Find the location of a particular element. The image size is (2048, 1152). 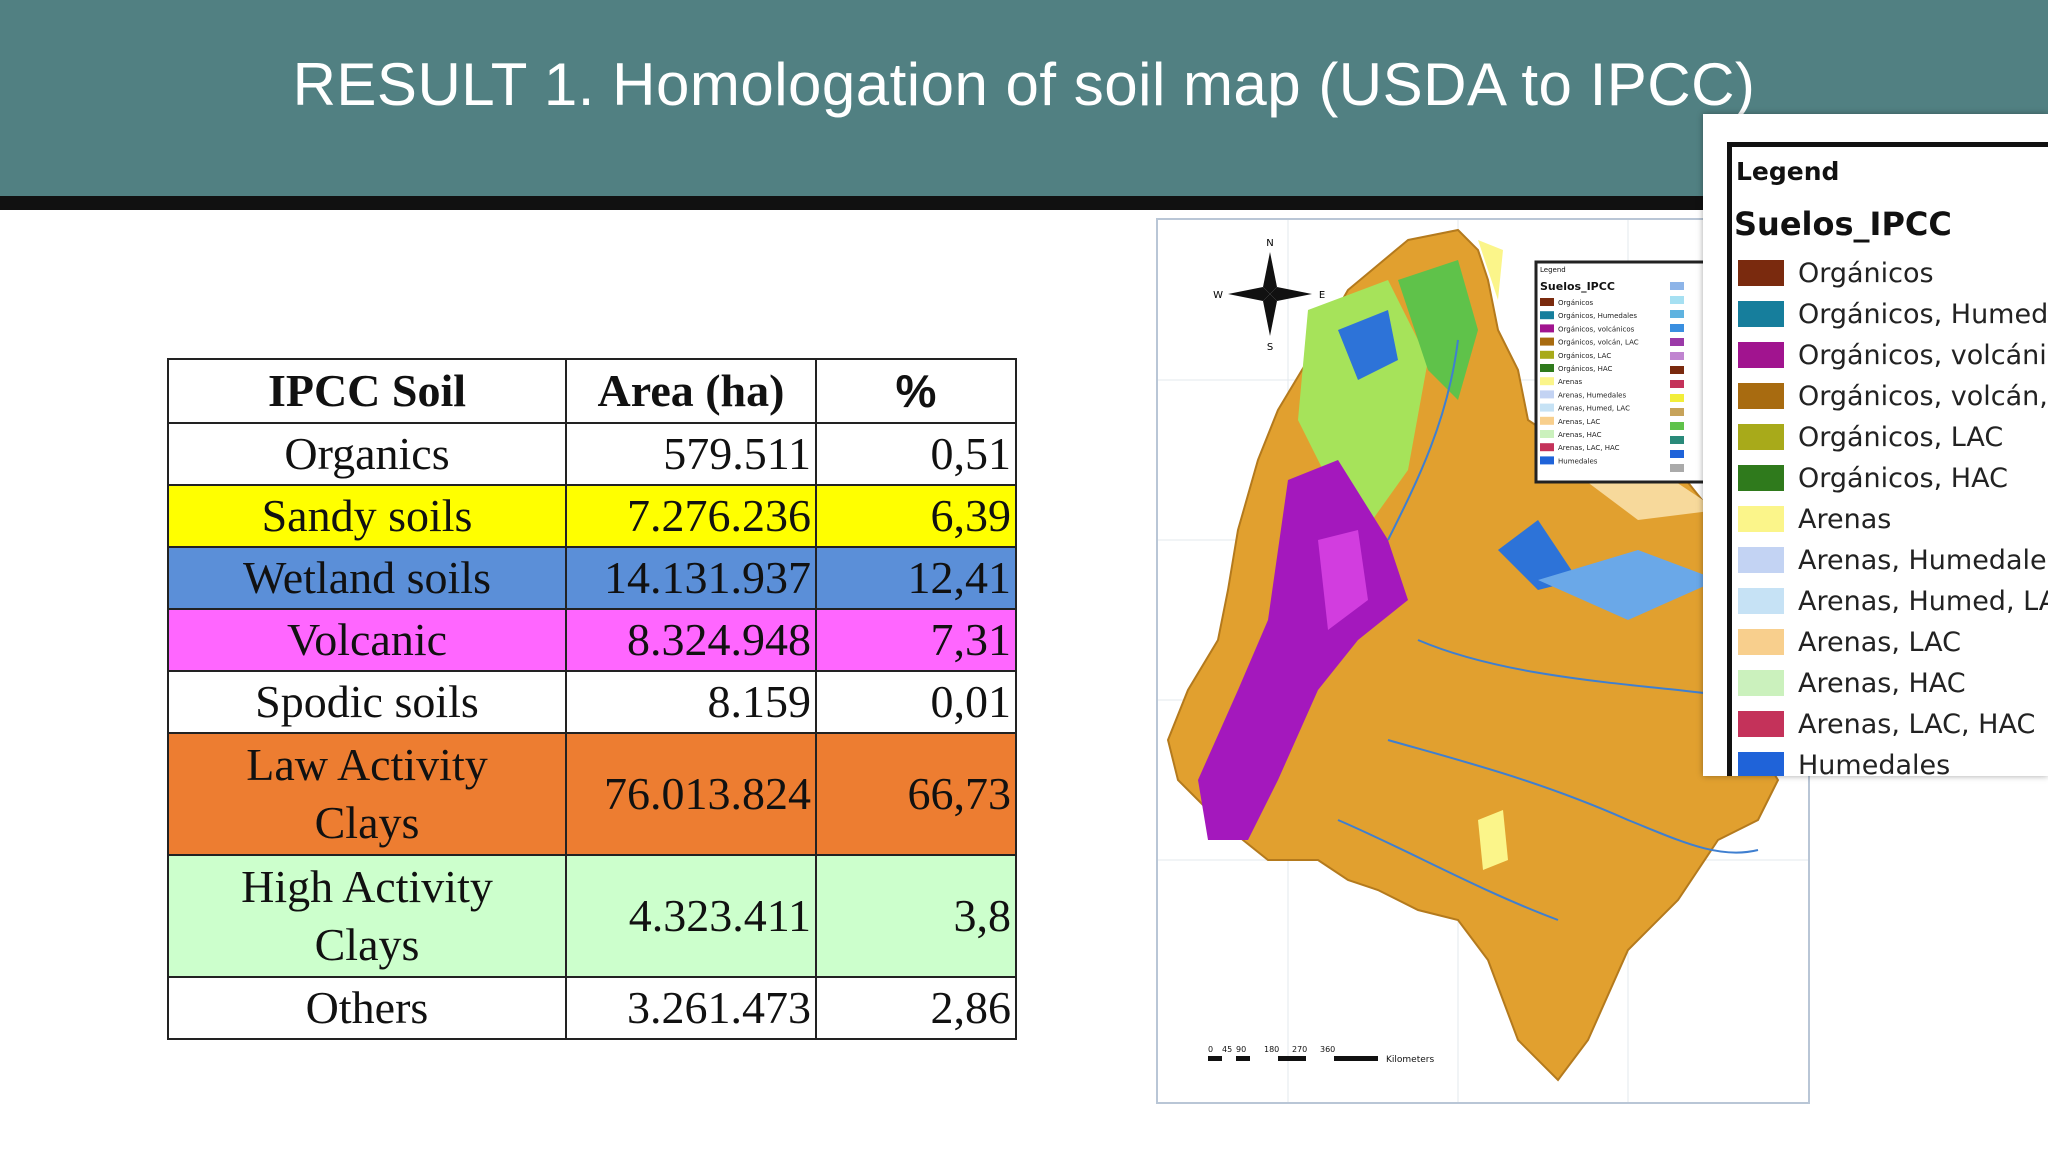

title-bar-divider is located at coordinates (1024, 203).